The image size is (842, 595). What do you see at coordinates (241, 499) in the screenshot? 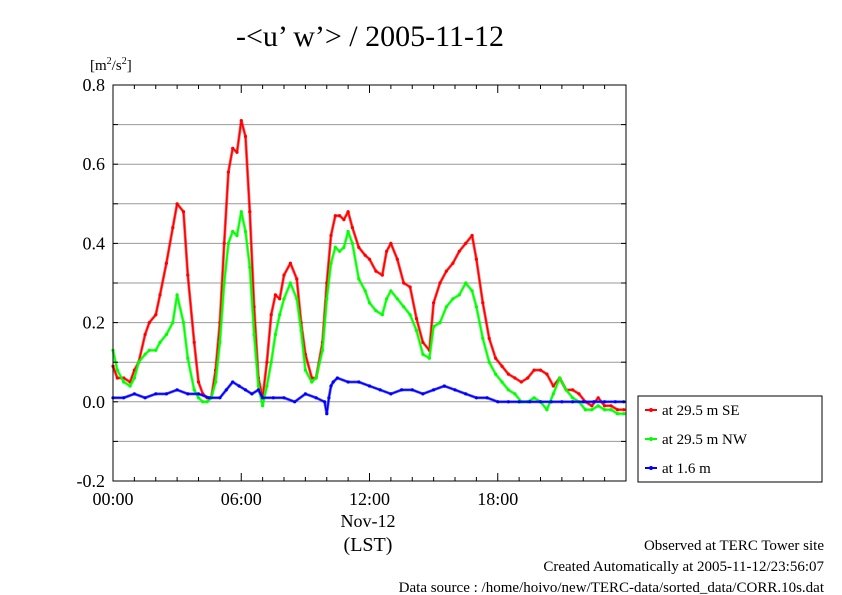
I see `x-tick-label: 06:00` at bounding box center [241, 499].